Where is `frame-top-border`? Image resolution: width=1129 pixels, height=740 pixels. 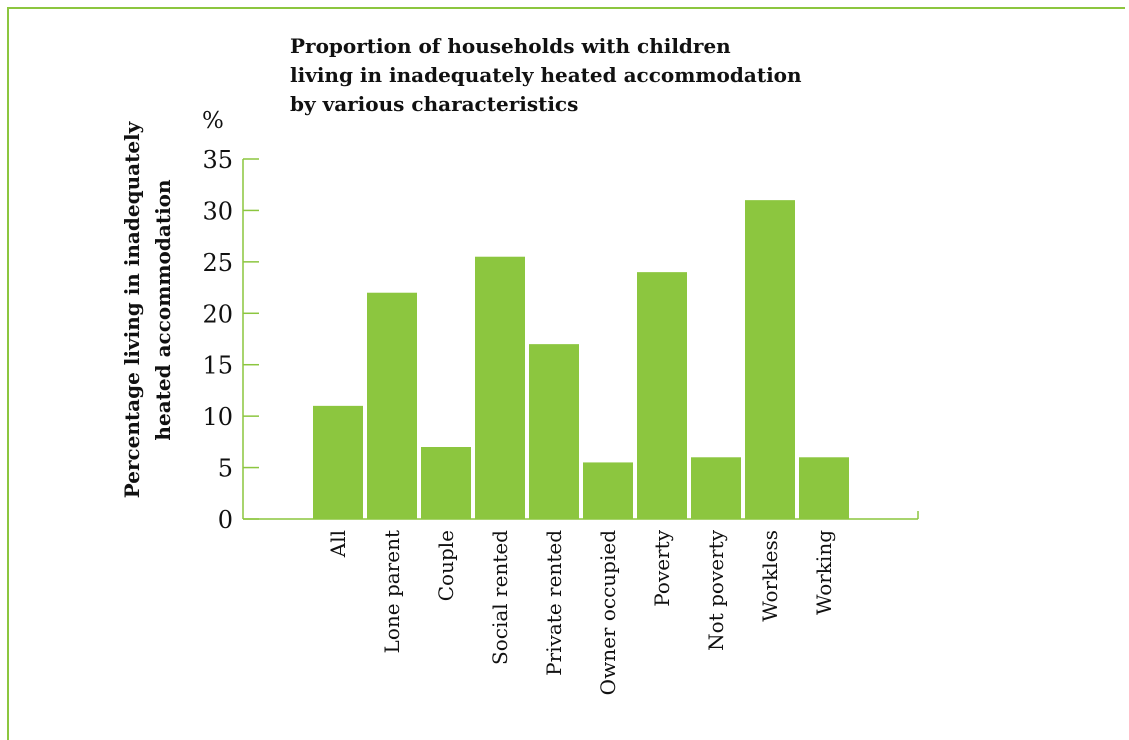 frame-top-border is located at coordinates (566, 8).